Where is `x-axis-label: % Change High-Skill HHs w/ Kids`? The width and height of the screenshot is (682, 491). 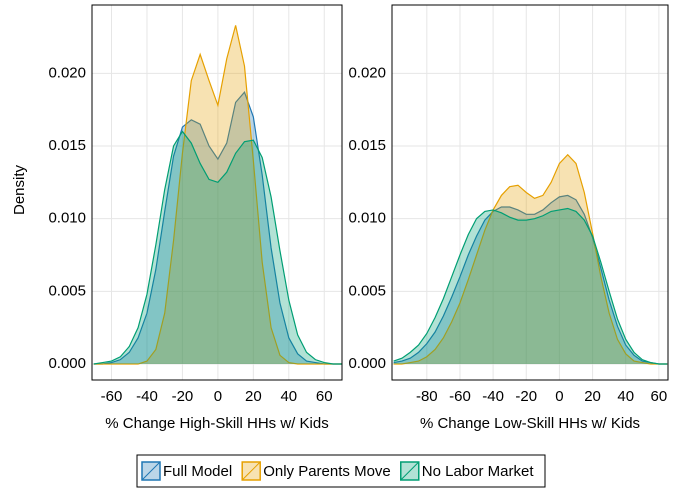
x-axis-label: % Change High-Skill HHs w/ Kids is located at coordinates (216, 423).